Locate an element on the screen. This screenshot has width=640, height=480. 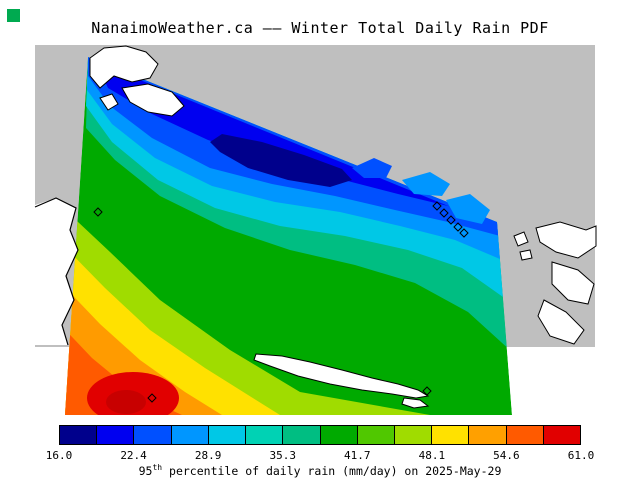
island-bottom-elongated is located at coordinates (341, 376).